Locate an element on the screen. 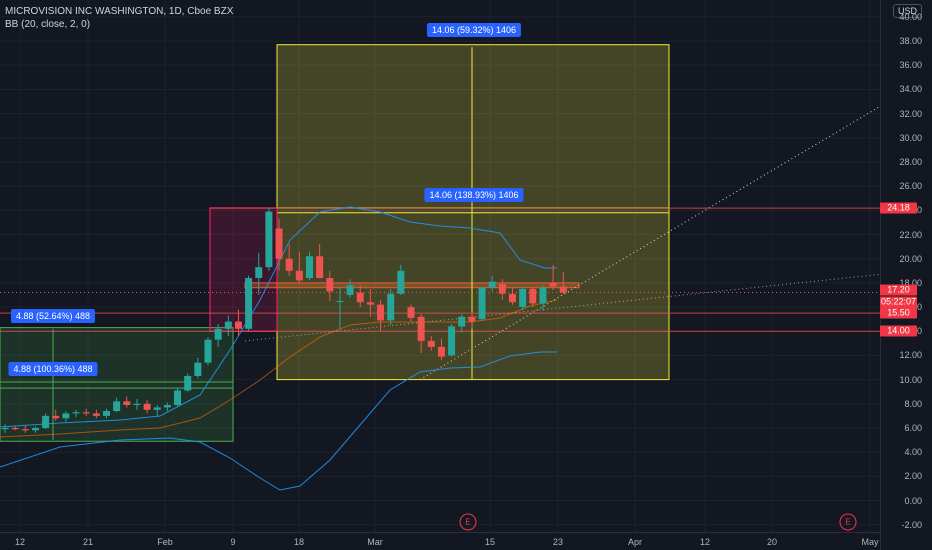 This screenshot has width=932, height=550. price-tick-label: 28.00 is located at coordinates (910, 161).